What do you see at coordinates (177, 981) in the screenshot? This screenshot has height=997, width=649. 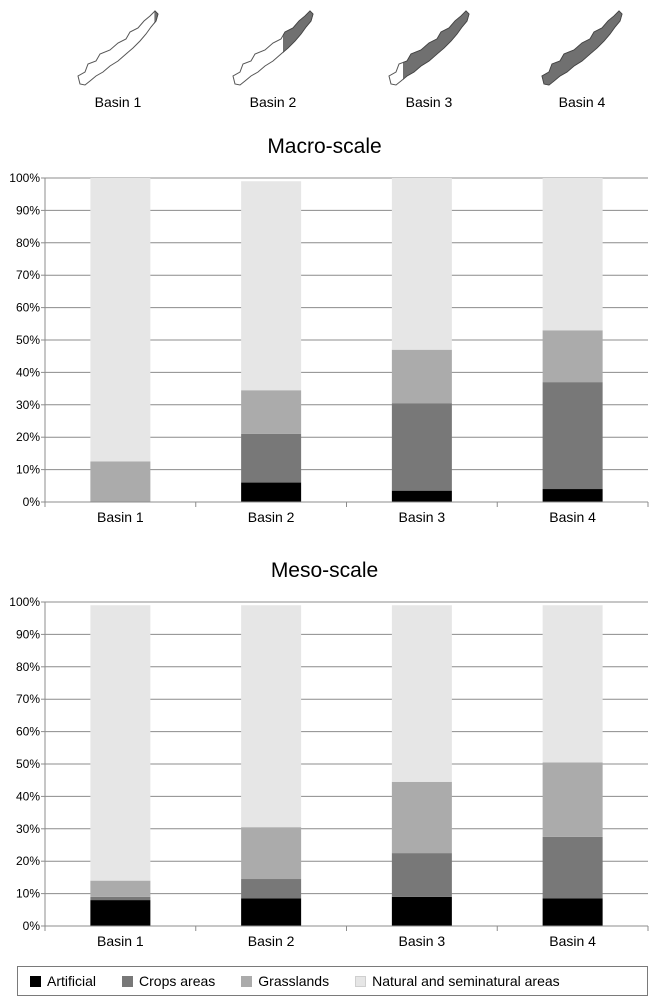 I see `legend-label-crops-areas: Crops areas` at bounding box center [177, 981].